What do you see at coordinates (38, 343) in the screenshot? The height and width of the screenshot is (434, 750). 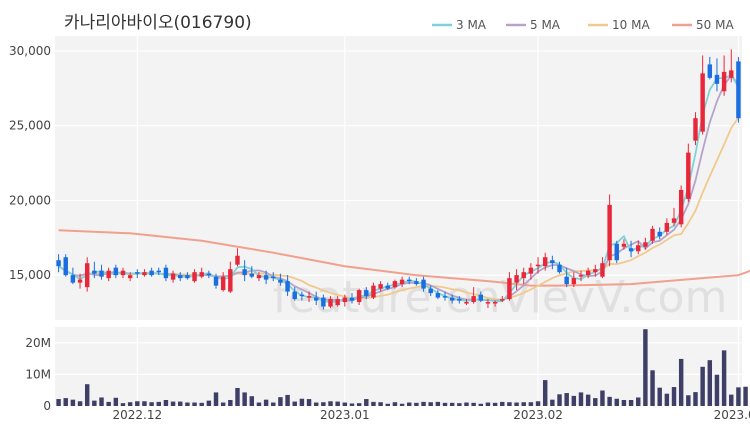 I see `volume-tick-label: 20M` at bounding box center [38, 343].